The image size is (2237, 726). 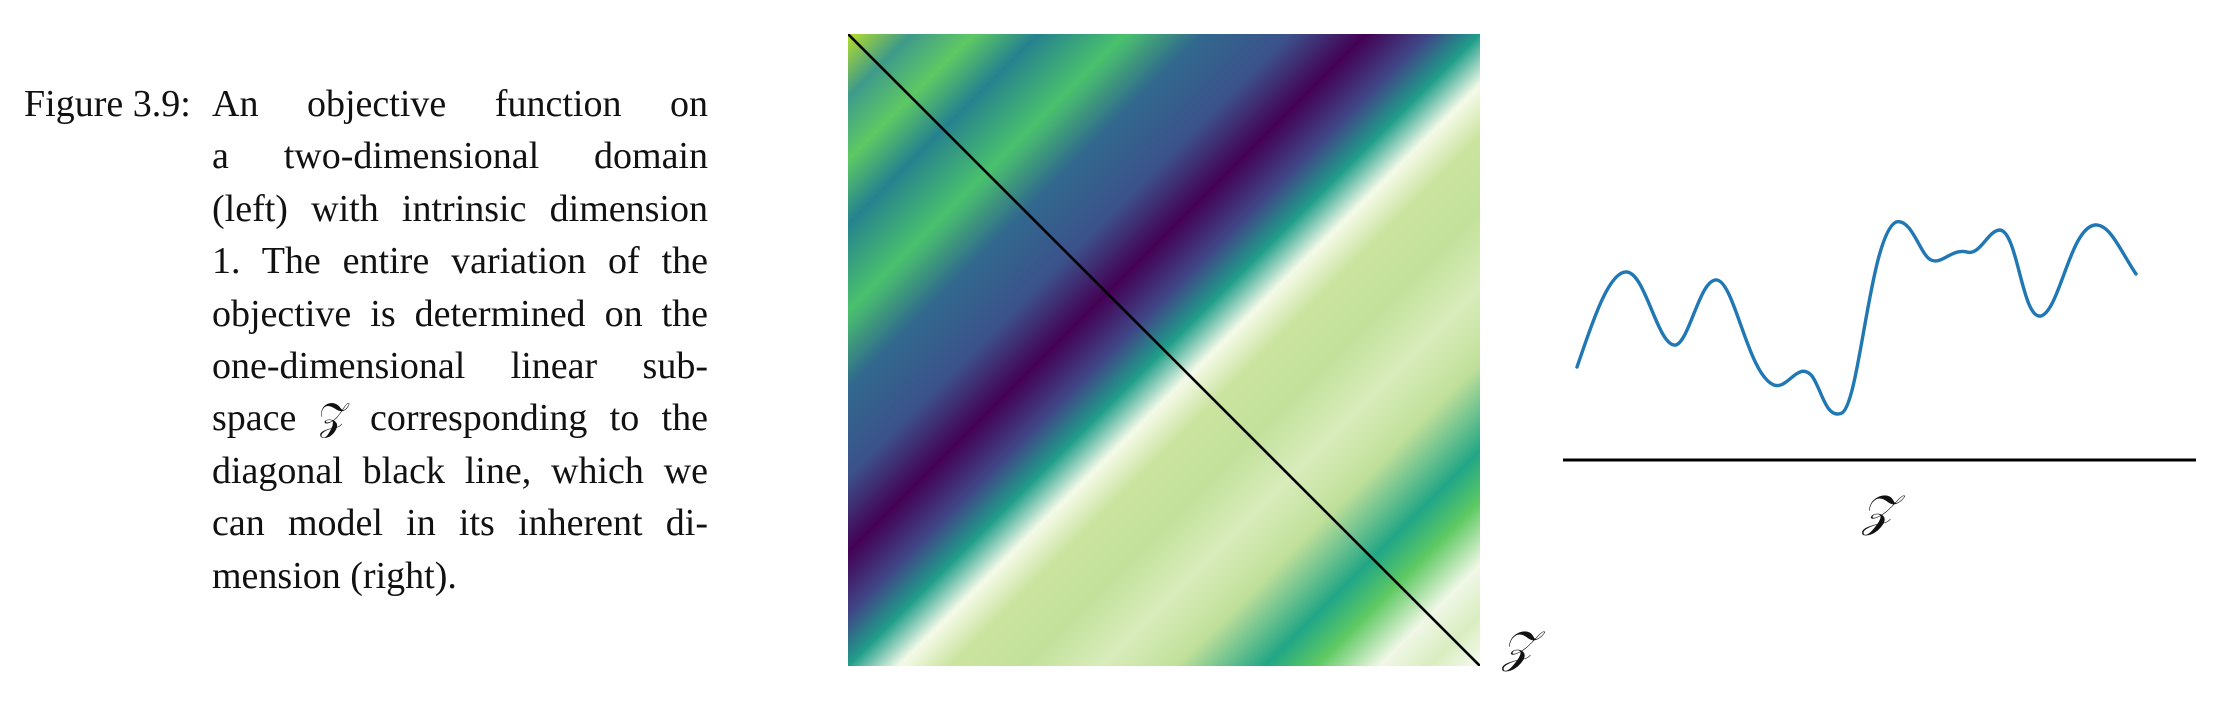 I want to click on objective-curve-plot, so click(x=1880, y=330).